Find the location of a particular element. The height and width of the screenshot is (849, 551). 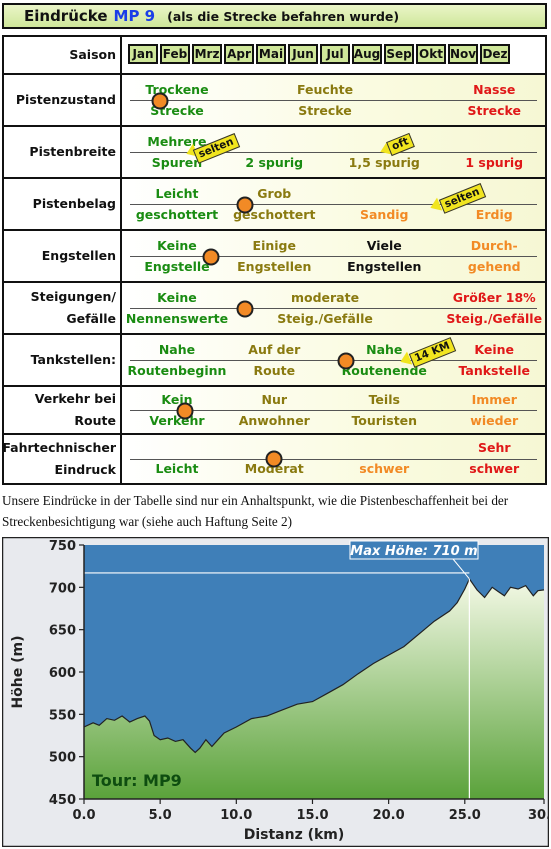

y-tick-label: 750 is located at coordinates (62, 546).